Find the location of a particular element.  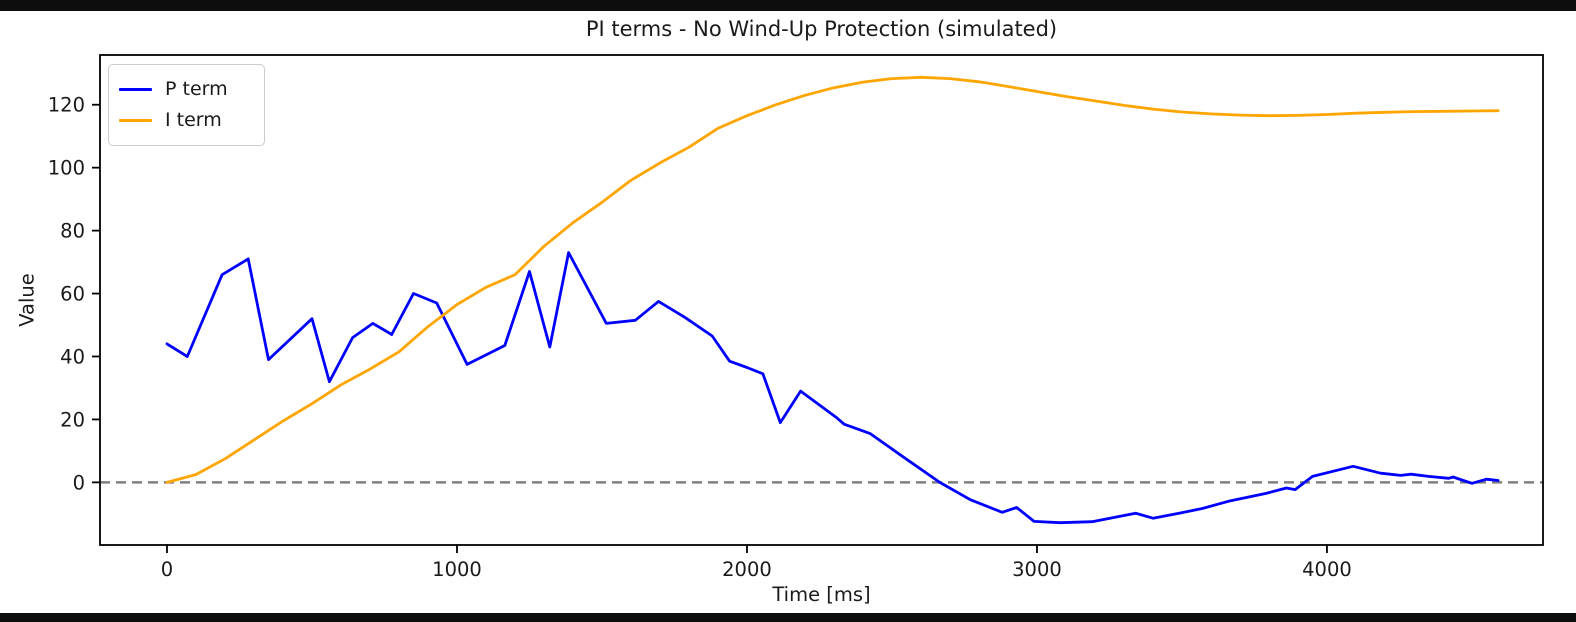

legend-label-i-term: I term is located at coordinates (193, 120).